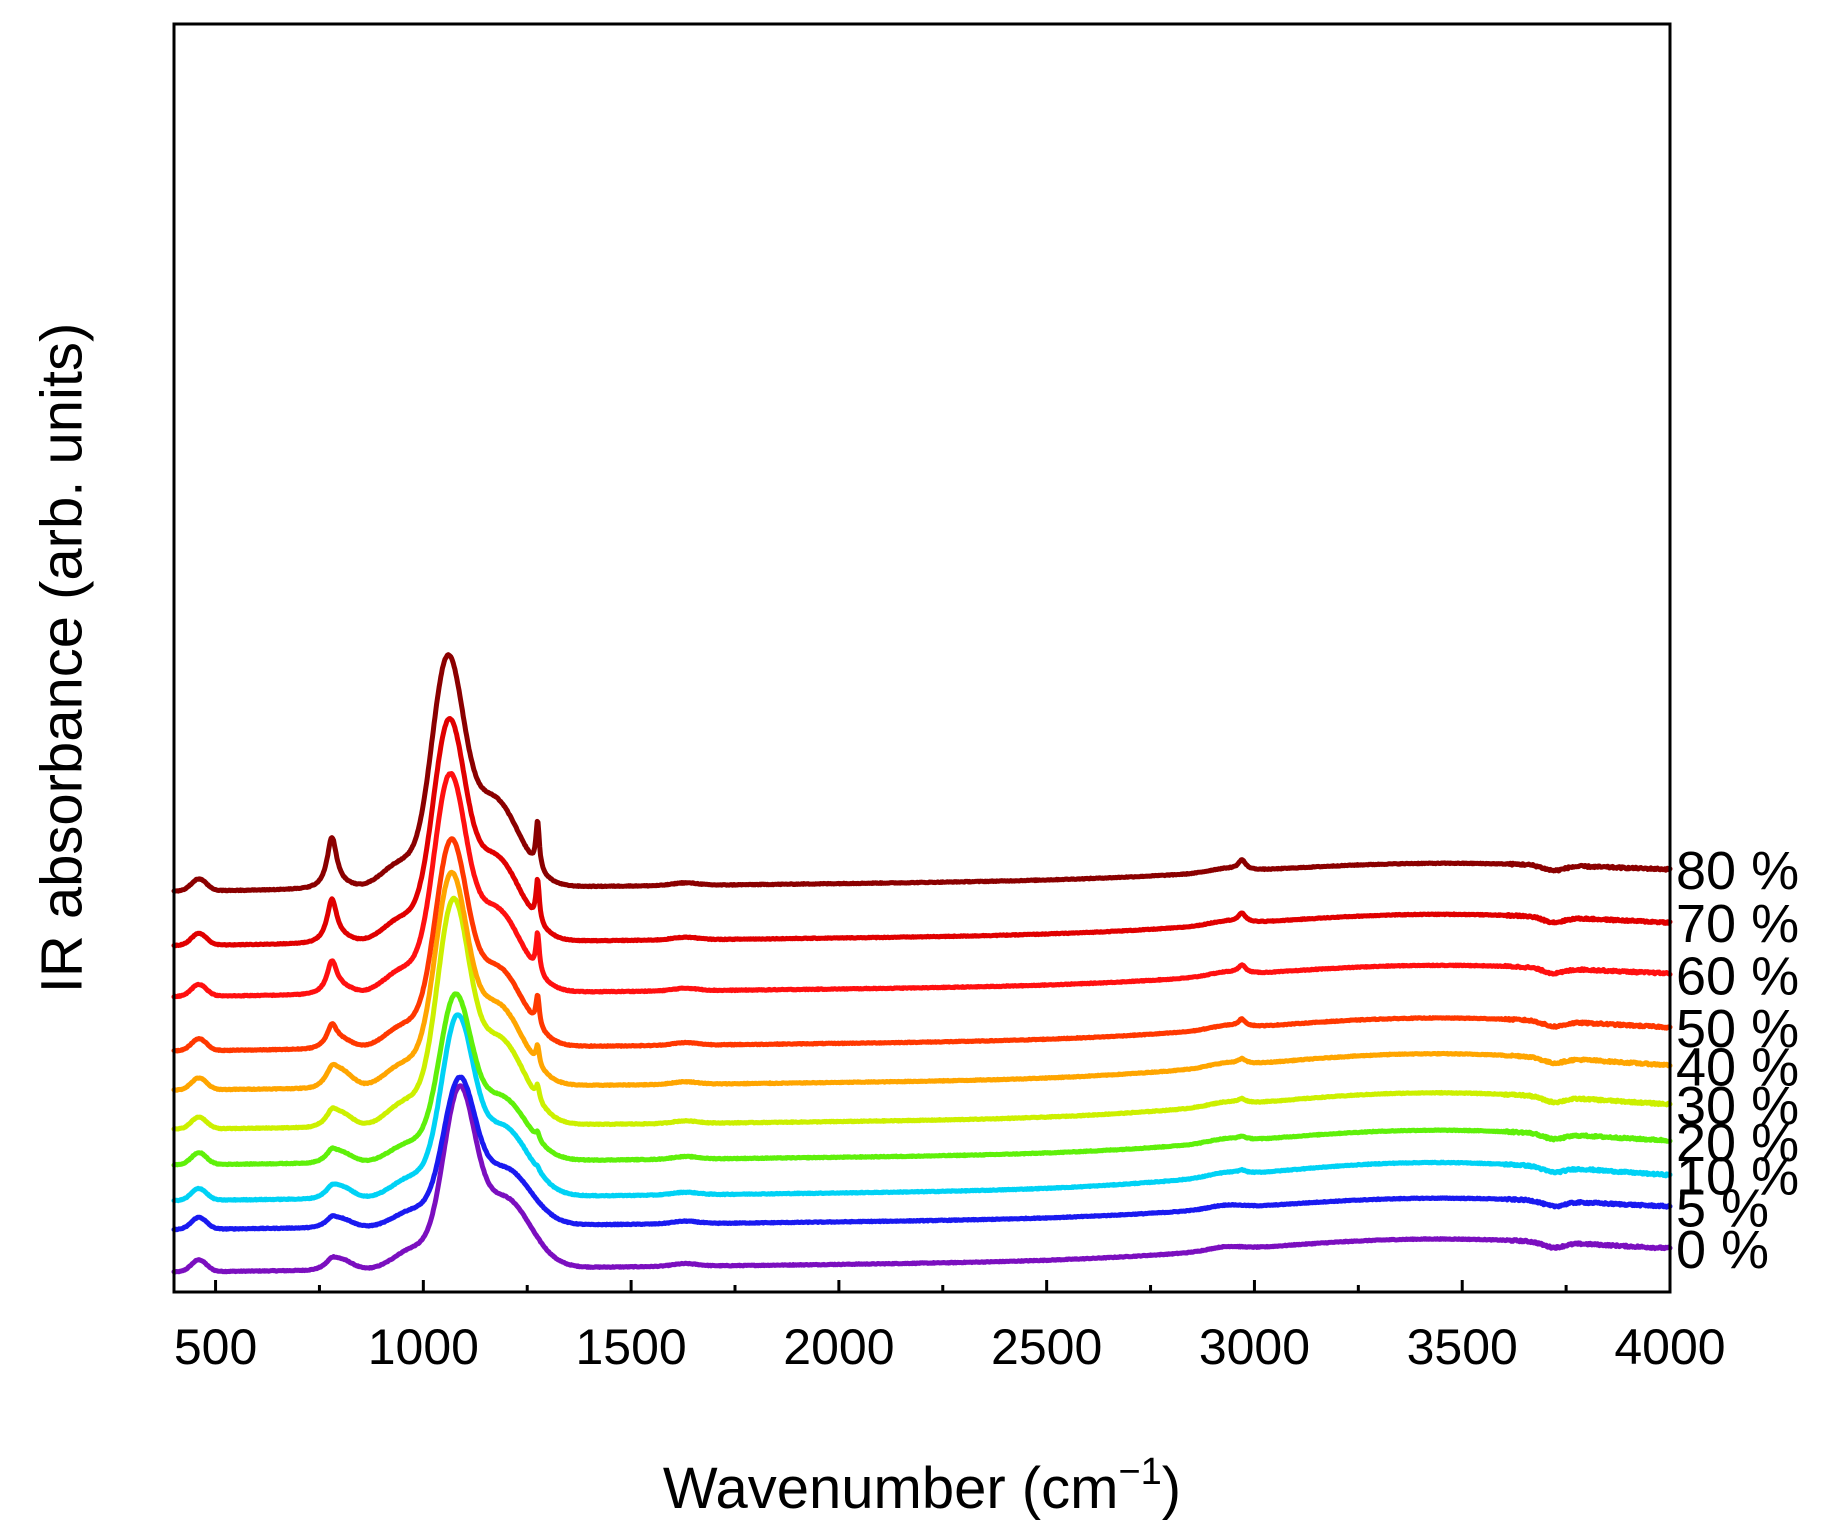 The width and height of the screenshot is (1836, 1532). I want to click on x-tick-label: 1500, so click(630, 1347).